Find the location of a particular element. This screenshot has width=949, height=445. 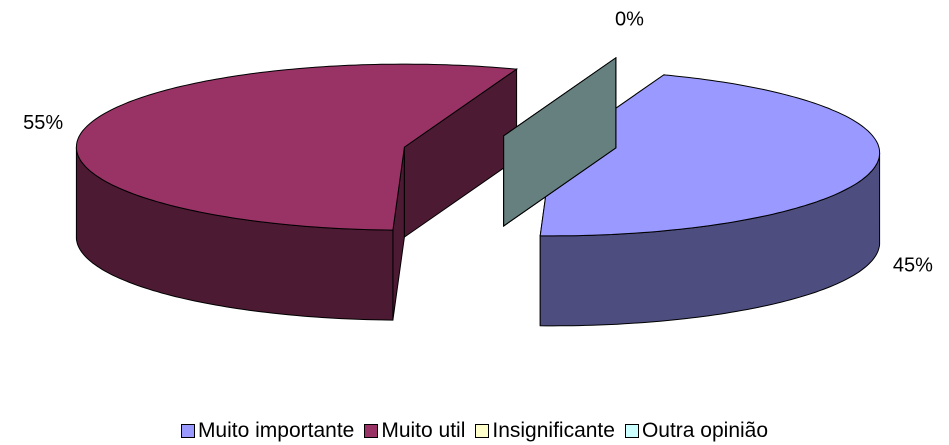

data-label: 0% is located at coordinates (629, 20).